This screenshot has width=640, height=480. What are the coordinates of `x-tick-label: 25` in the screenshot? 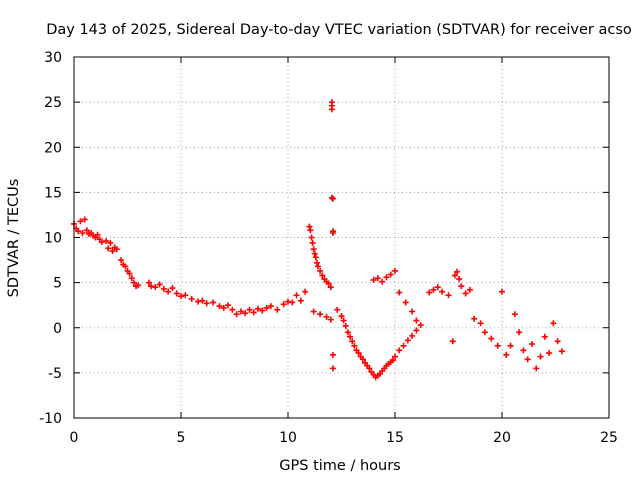 It's located at (609, 438).